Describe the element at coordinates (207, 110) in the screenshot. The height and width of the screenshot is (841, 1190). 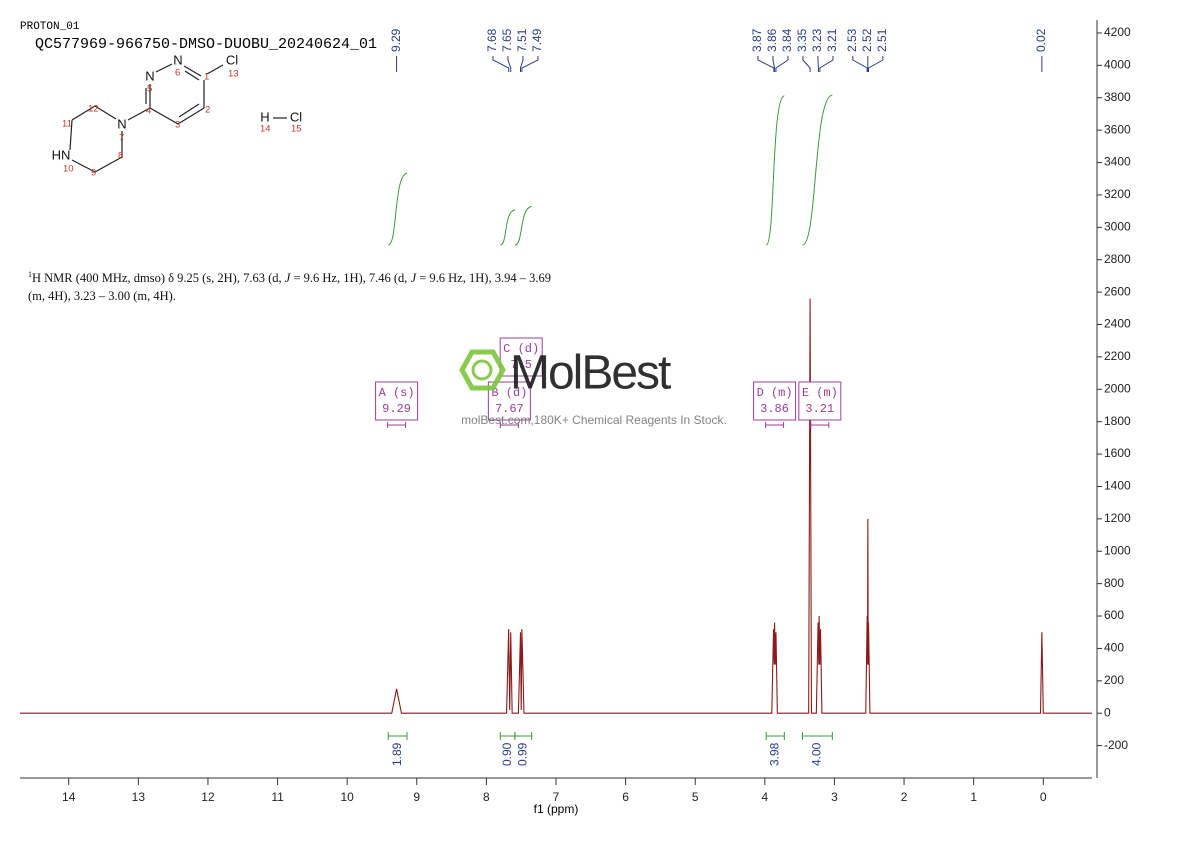
I see `atom-number: 2` at that location.